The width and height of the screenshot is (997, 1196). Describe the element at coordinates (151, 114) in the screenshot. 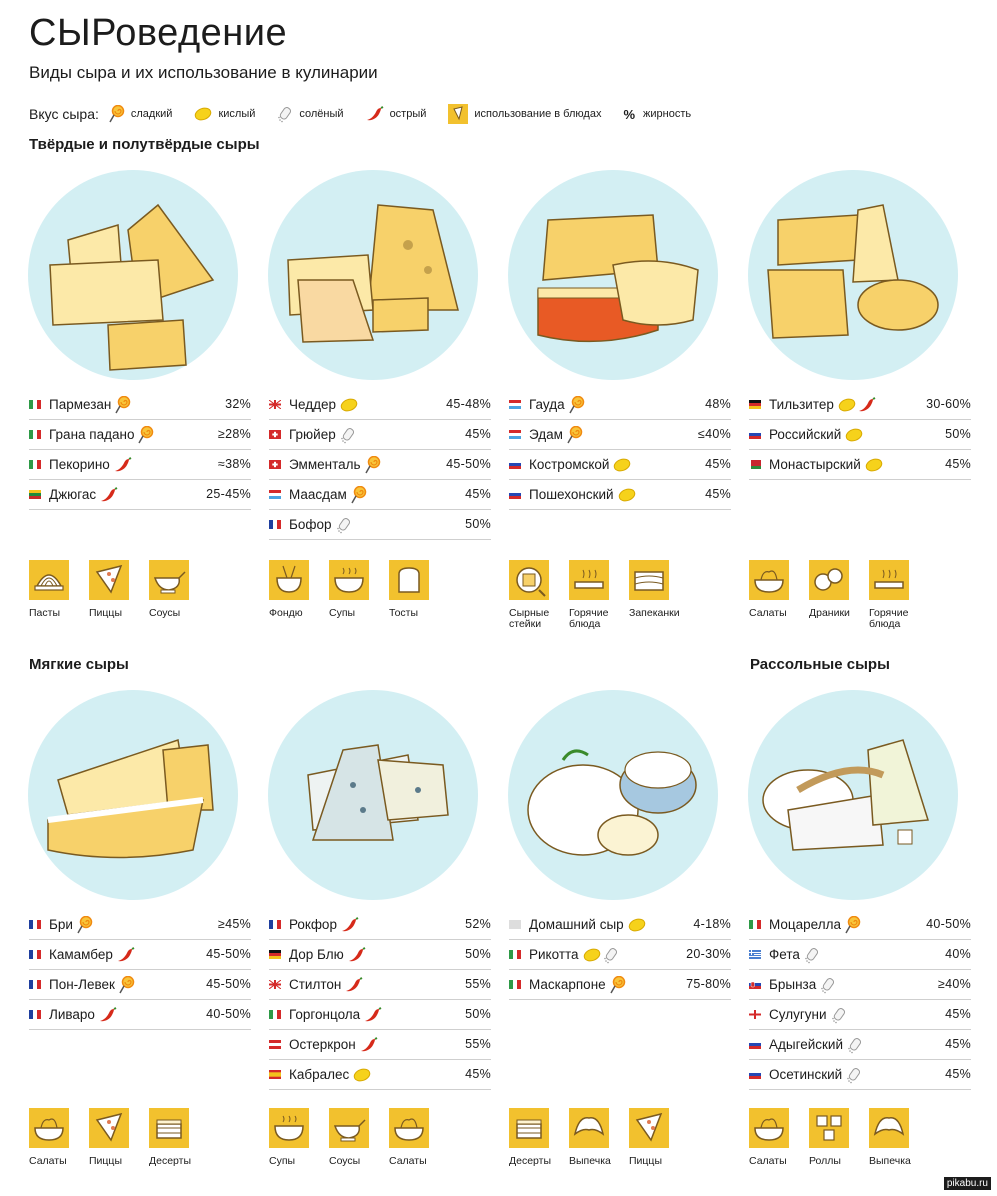

I see `legend-label-sweet: сладкий` at that location.